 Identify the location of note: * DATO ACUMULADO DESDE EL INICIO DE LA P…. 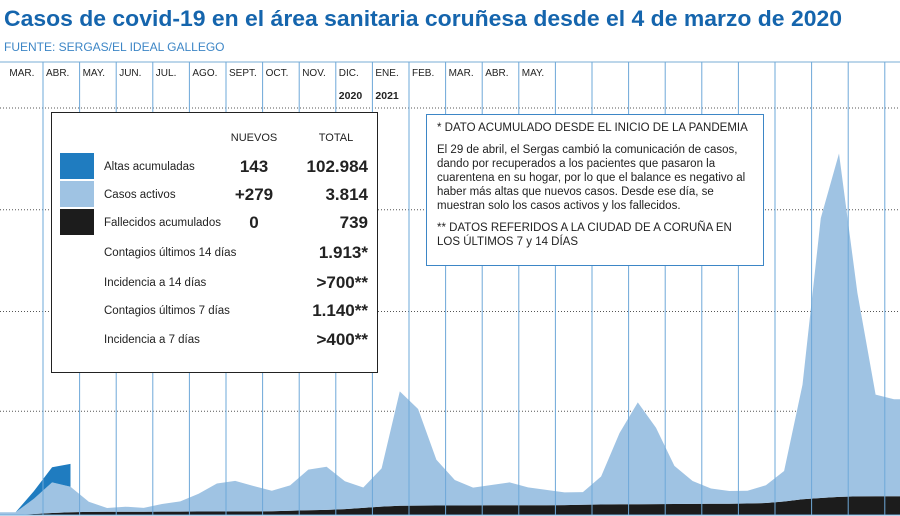
(592, 128).